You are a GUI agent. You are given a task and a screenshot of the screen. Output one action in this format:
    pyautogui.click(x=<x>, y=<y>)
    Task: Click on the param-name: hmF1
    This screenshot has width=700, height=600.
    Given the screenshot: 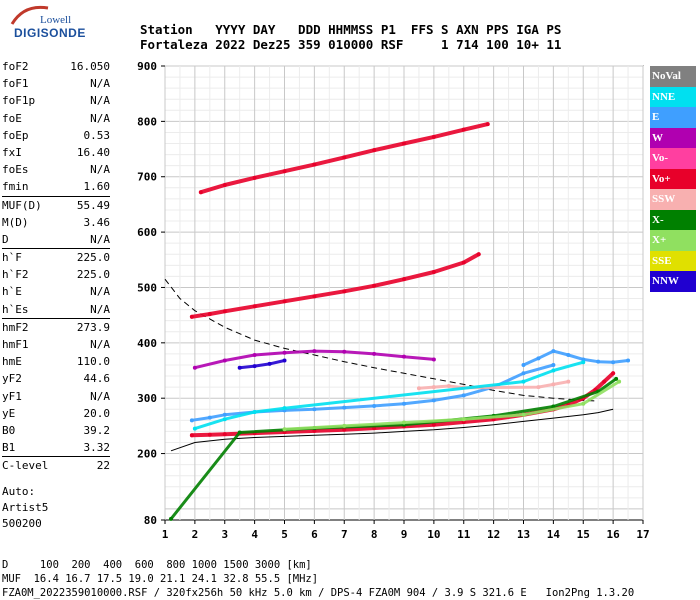 What is the action you would take?
    pyautogui.click(x=15, y=344)
    